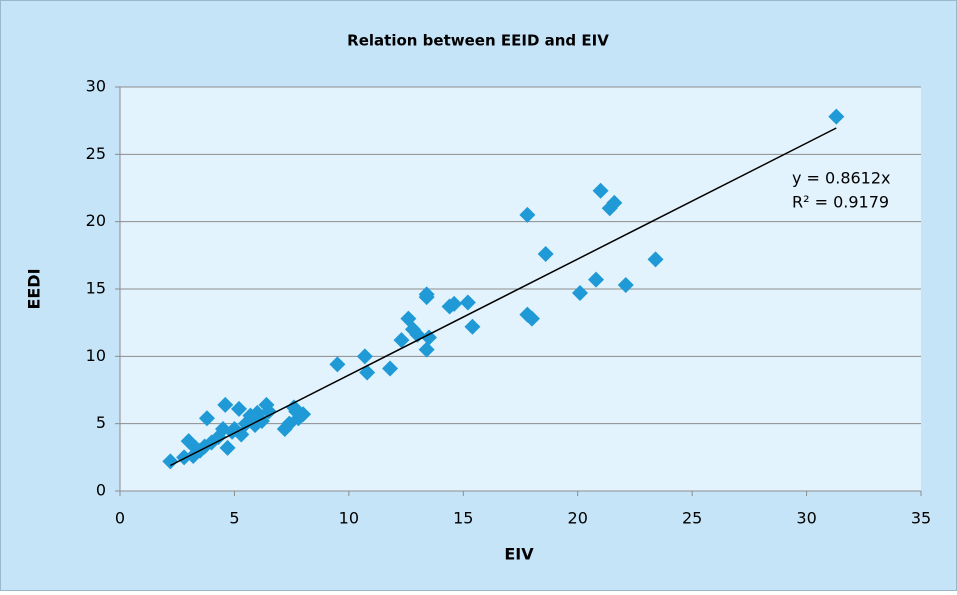 The height and width of the screenshot is (595, 957). I want to click on x-tick-label: 0, so click(120, 518).